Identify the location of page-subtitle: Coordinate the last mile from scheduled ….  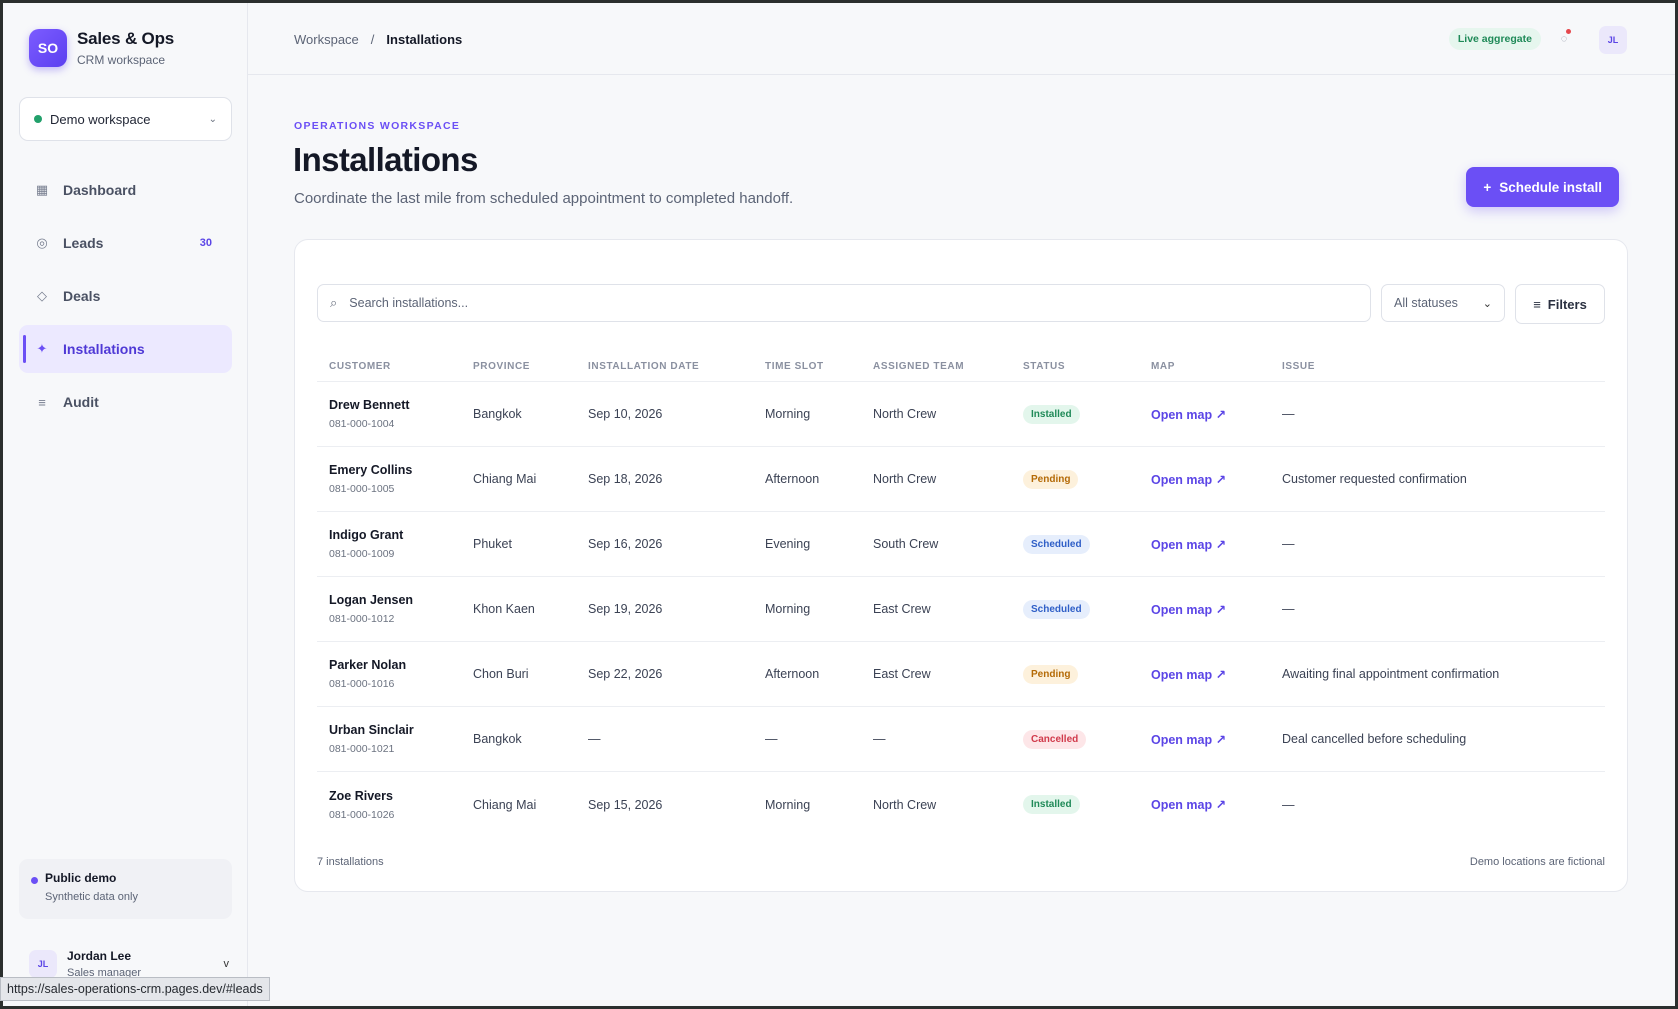
(544, 198).